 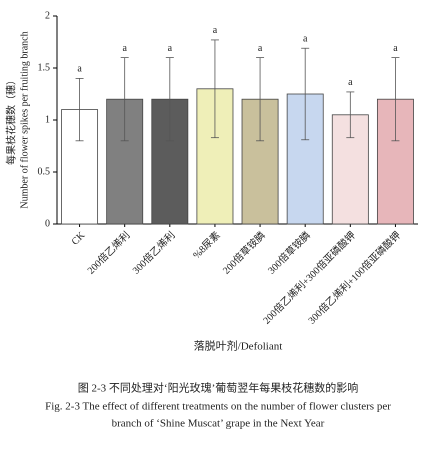 I want to click on y-tick-label: 1, so click(x=47, y=119).